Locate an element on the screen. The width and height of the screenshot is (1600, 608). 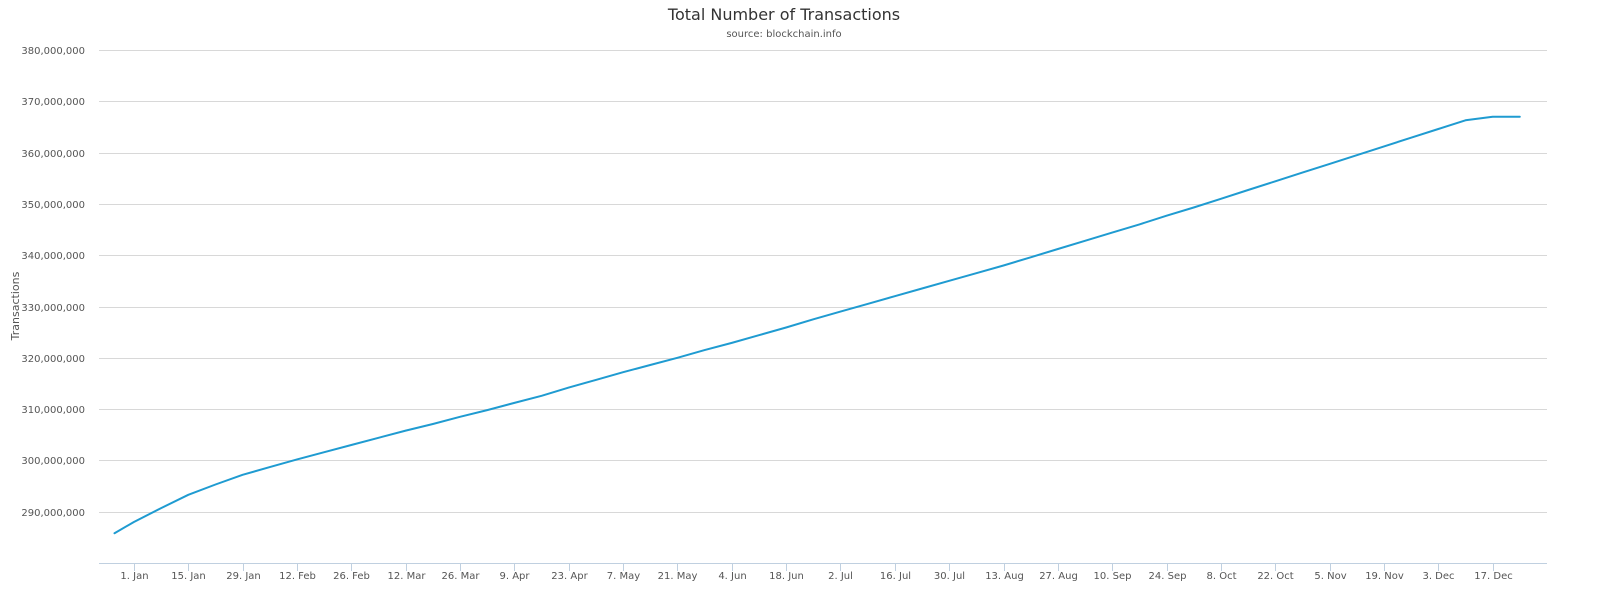
x-tick-label: 13. Aug is located at coordinates (1004, 576).